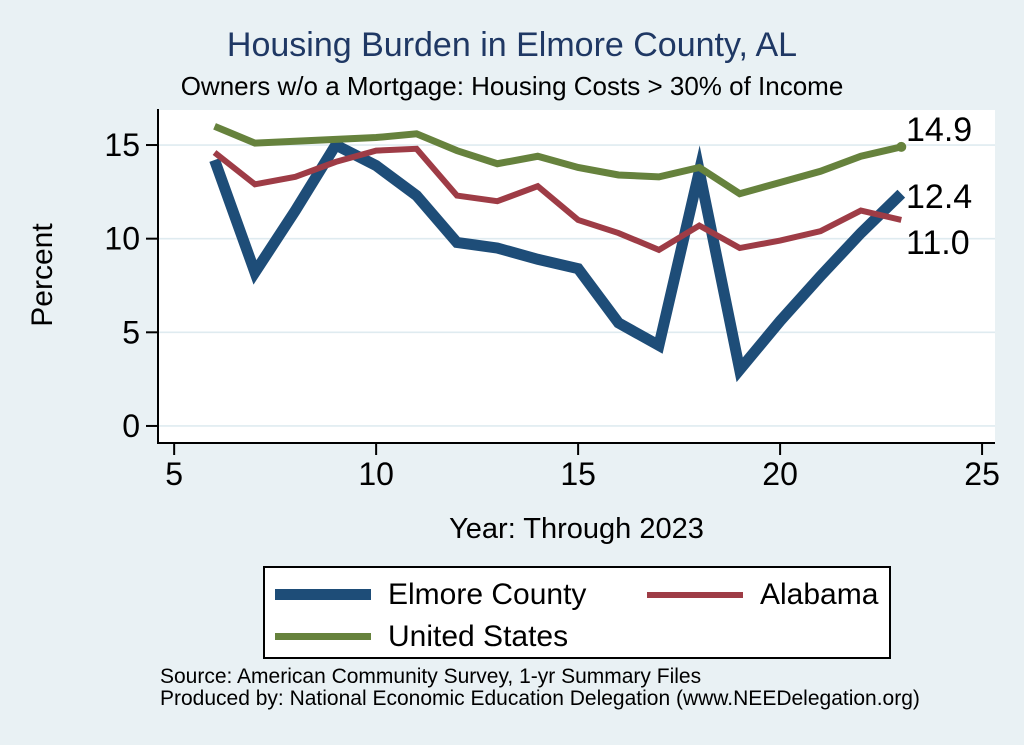 This screenshot has height=745, width=1024. What do you see at coordinates (939, 197) in the screenshot?
I see `end-label-elmore-county: 12.4` at bounding box center [939, 197].